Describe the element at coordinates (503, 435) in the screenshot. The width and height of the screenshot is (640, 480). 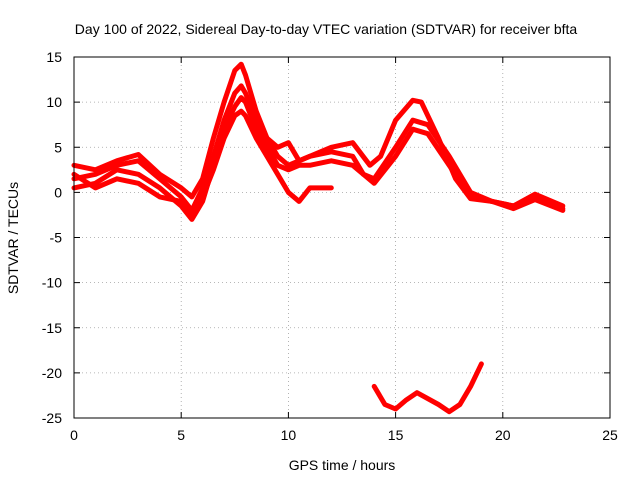
I see `x-tick-label: 20` at that location.